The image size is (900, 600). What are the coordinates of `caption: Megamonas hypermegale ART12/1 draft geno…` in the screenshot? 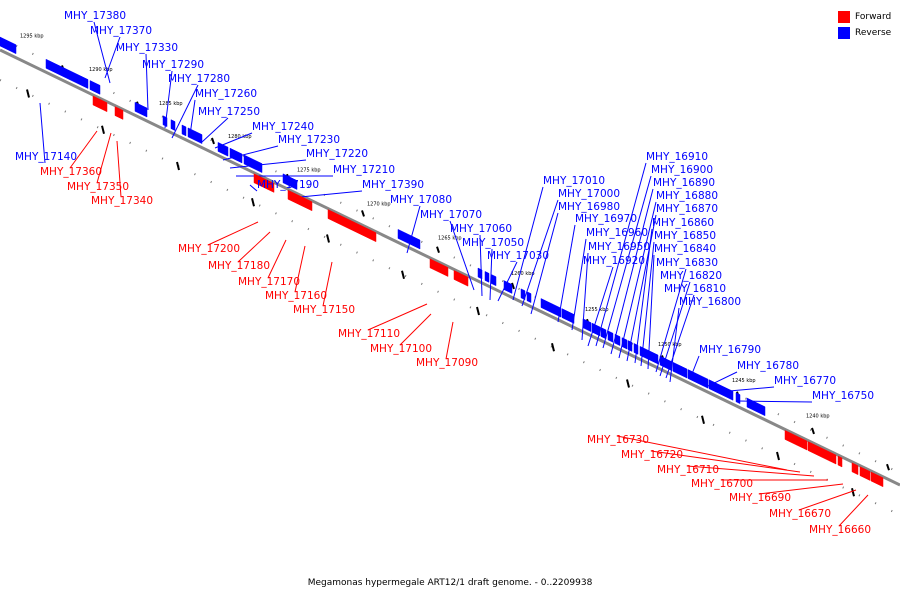 It's located at (450, 583).